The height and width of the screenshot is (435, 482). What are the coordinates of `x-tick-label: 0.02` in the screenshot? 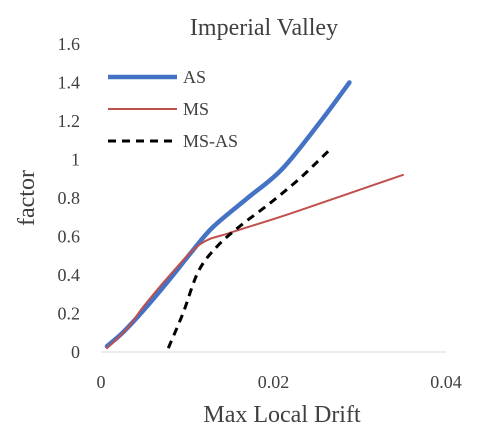 It's located at (274, 382).